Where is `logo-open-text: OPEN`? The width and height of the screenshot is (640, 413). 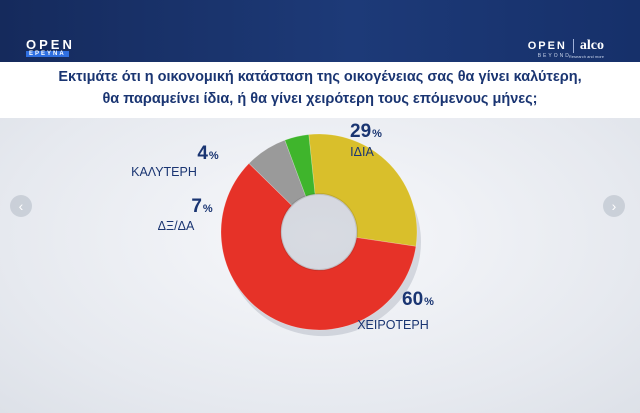
logo-open-text: OPEN is located at coordinates (50, 44).